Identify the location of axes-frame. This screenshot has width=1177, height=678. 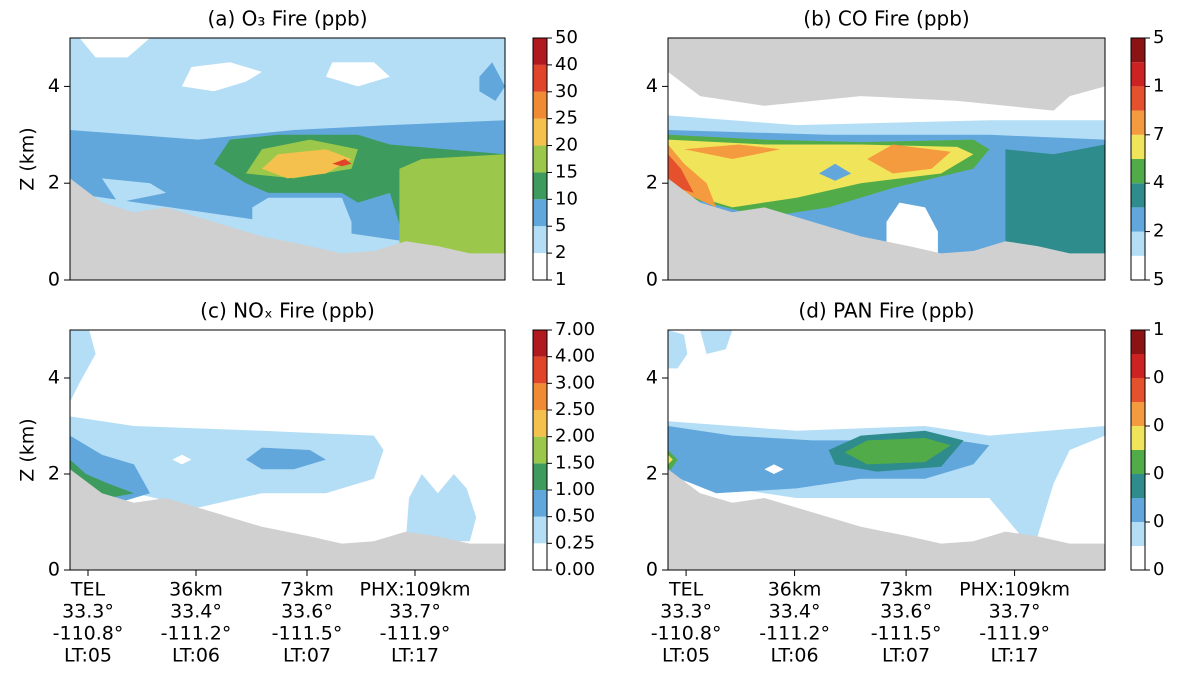
(287, 450).